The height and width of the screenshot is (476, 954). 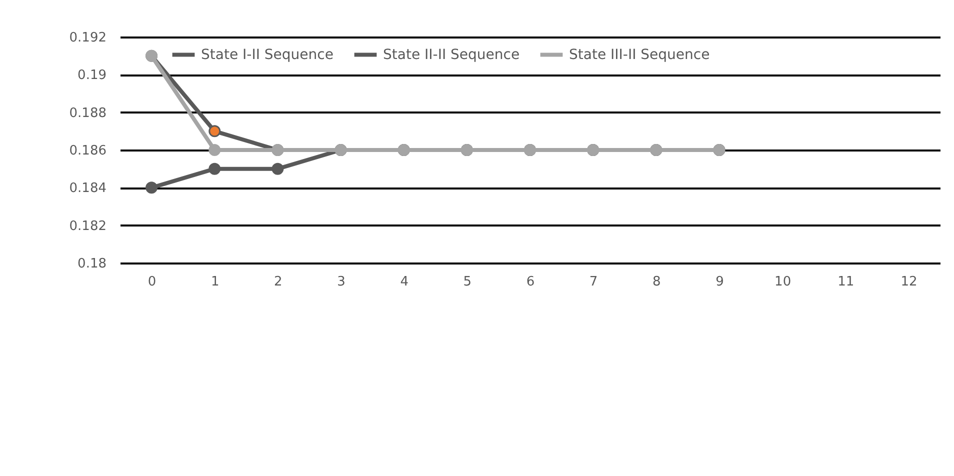 What do you see at coordinates (341, 282) in the screenshot?
I see `x-tick-label: 3` at bounding box center [341, 282].